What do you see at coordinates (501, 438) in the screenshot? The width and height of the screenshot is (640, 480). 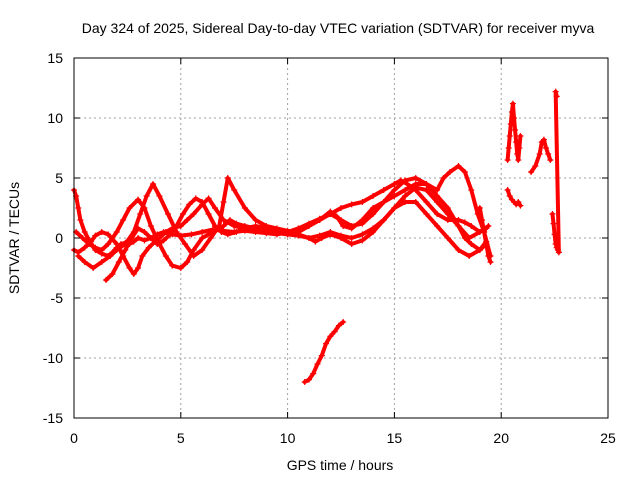 I see `x-tick-label: 20` at bounding box center [501, 438].